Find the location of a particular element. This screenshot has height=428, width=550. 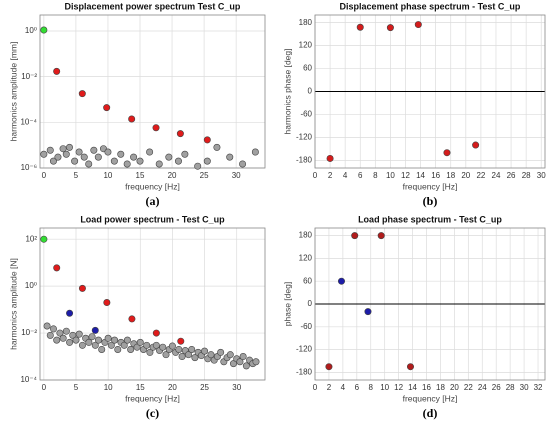

x-tick-label: 25 is located at coordinates (204, 175).